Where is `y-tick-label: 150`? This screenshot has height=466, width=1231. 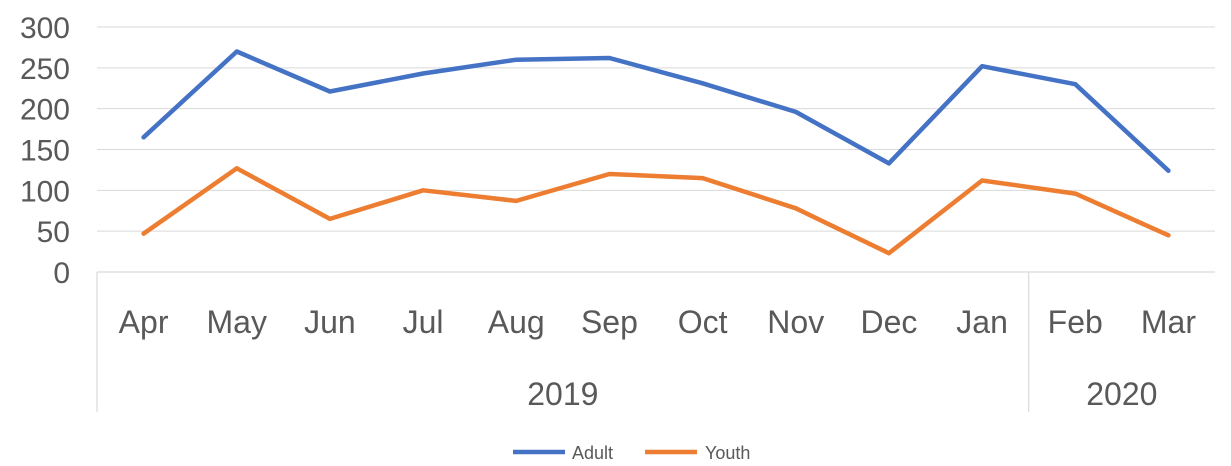 y-tick-label: 150 is located at coordinates (45, 151).